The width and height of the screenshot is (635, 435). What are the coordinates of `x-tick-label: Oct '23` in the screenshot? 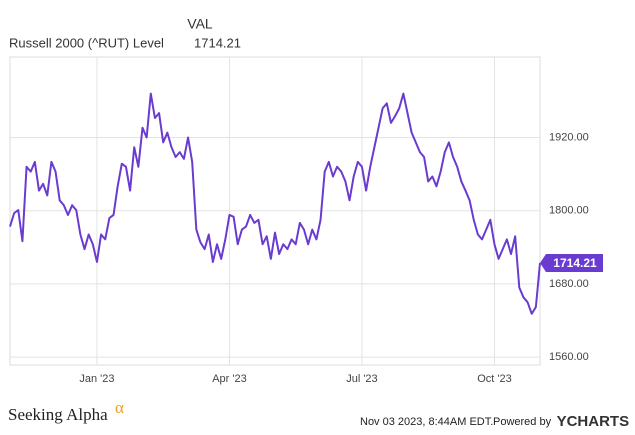 It's located at (494, 379).